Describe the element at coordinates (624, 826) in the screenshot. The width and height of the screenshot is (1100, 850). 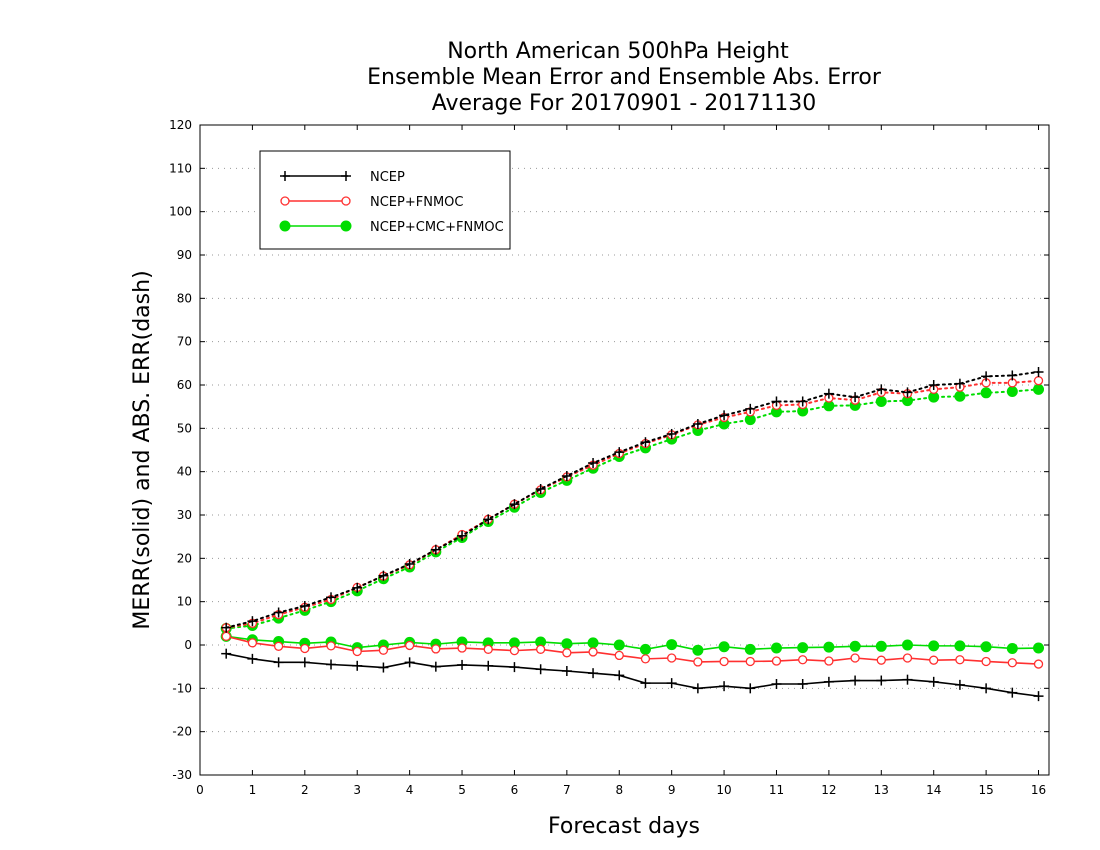
I see `x-axis-label: Forecast days` at that location.